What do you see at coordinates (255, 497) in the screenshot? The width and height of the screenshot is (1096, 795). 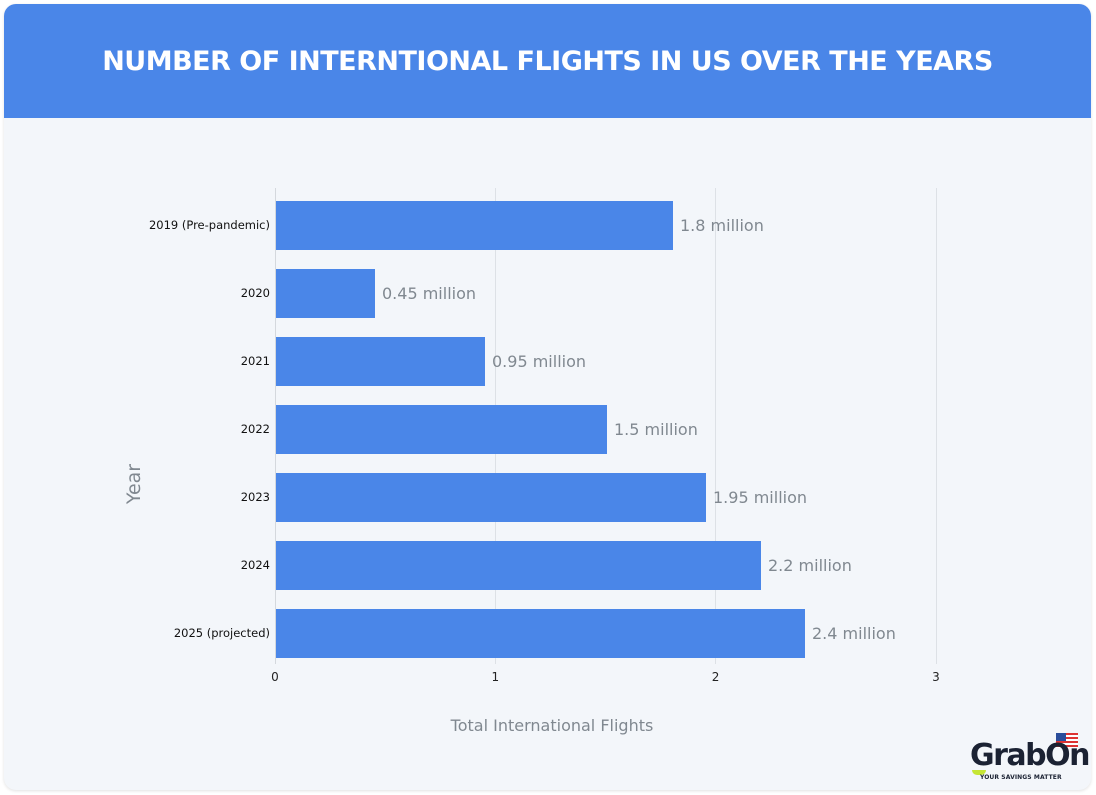 I see `category-label: 2023` at bounding box center [255, 497].